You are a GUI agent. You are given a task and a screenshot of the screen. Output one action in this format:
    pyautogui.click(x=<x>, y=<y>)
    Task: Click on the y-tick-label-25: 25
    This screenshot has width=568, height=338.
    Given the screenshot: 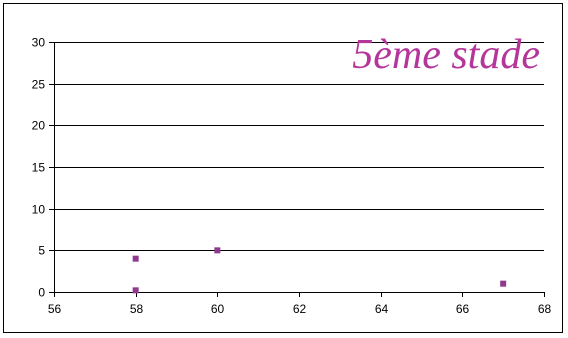 What is the action you would take?
    pyautogui.click(x=39, y=85)
    